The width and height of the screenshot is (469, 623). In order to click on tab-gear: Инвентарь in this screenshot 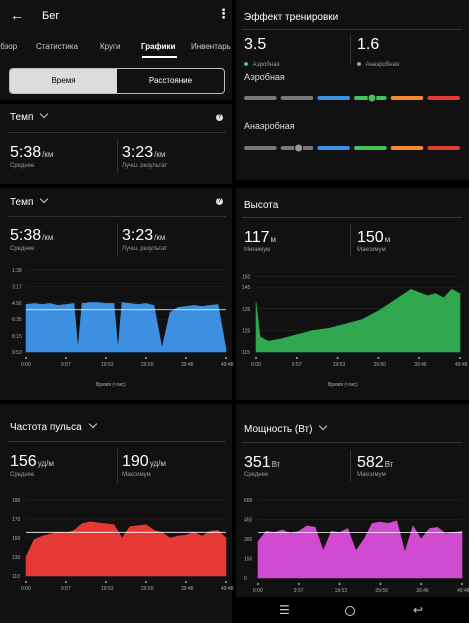, I will do `click(211, 46)`.